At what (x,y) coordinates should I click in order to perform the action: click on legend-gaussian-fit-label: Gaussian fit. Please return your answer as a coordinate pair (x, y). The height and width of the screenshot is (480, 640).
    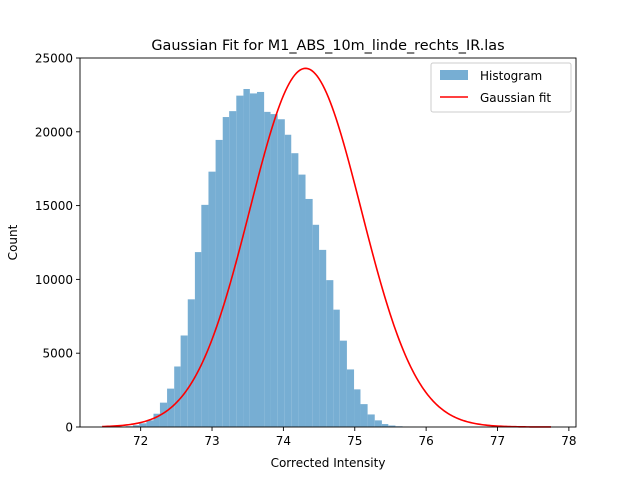
    Looking at the image, I should click on (515, 98).